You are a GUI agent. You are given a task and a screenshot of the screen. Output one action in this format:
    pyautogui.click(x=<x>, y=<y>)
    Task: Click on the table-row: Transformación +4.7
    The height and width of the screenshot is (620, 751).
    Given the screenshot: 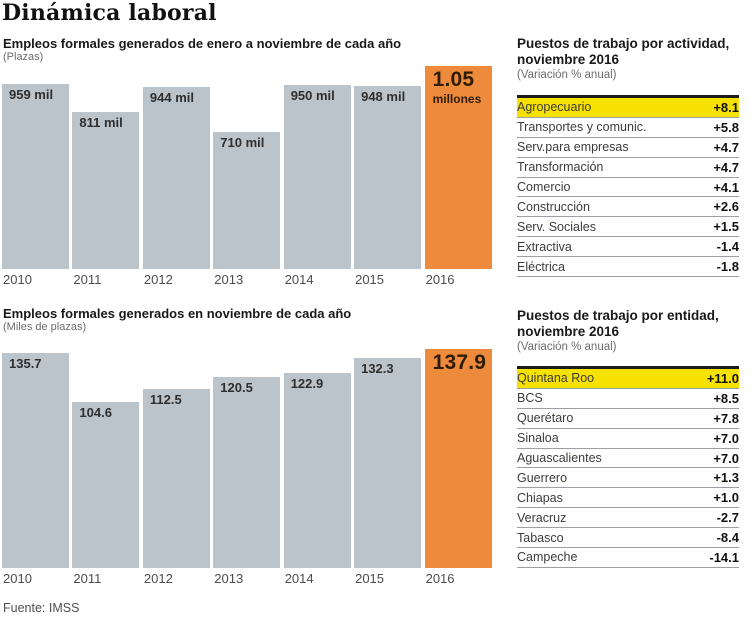 What is the action you would take?
    pyautogui.click(x=628, y=168)
    